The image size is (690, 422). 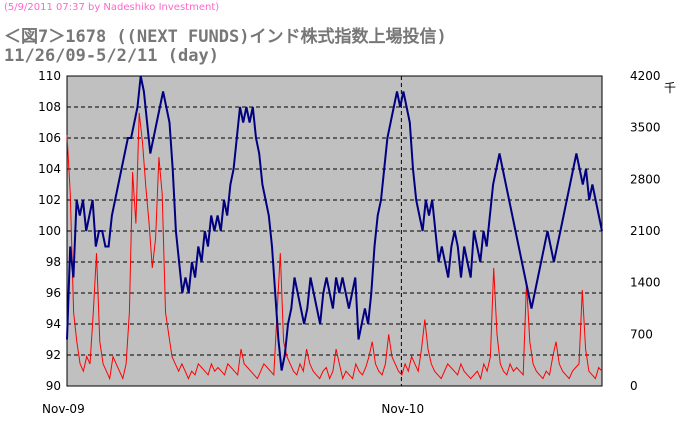 What do you see at coordinates (645, 179) in the screenshot?
I see `right-tick-label: 2800` at bounding box center [645, 179].